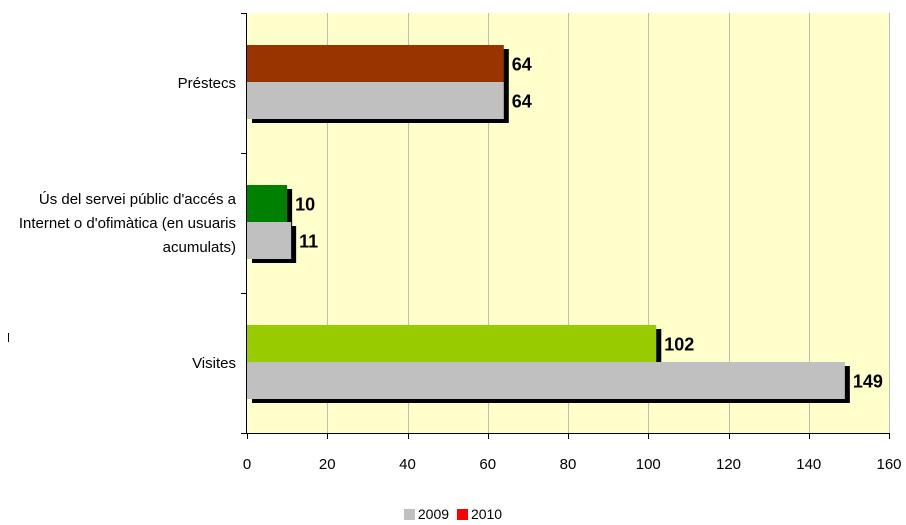 The image size is (906, 525). I want to click on legend-item-2010: 2010, so click(479, 514).